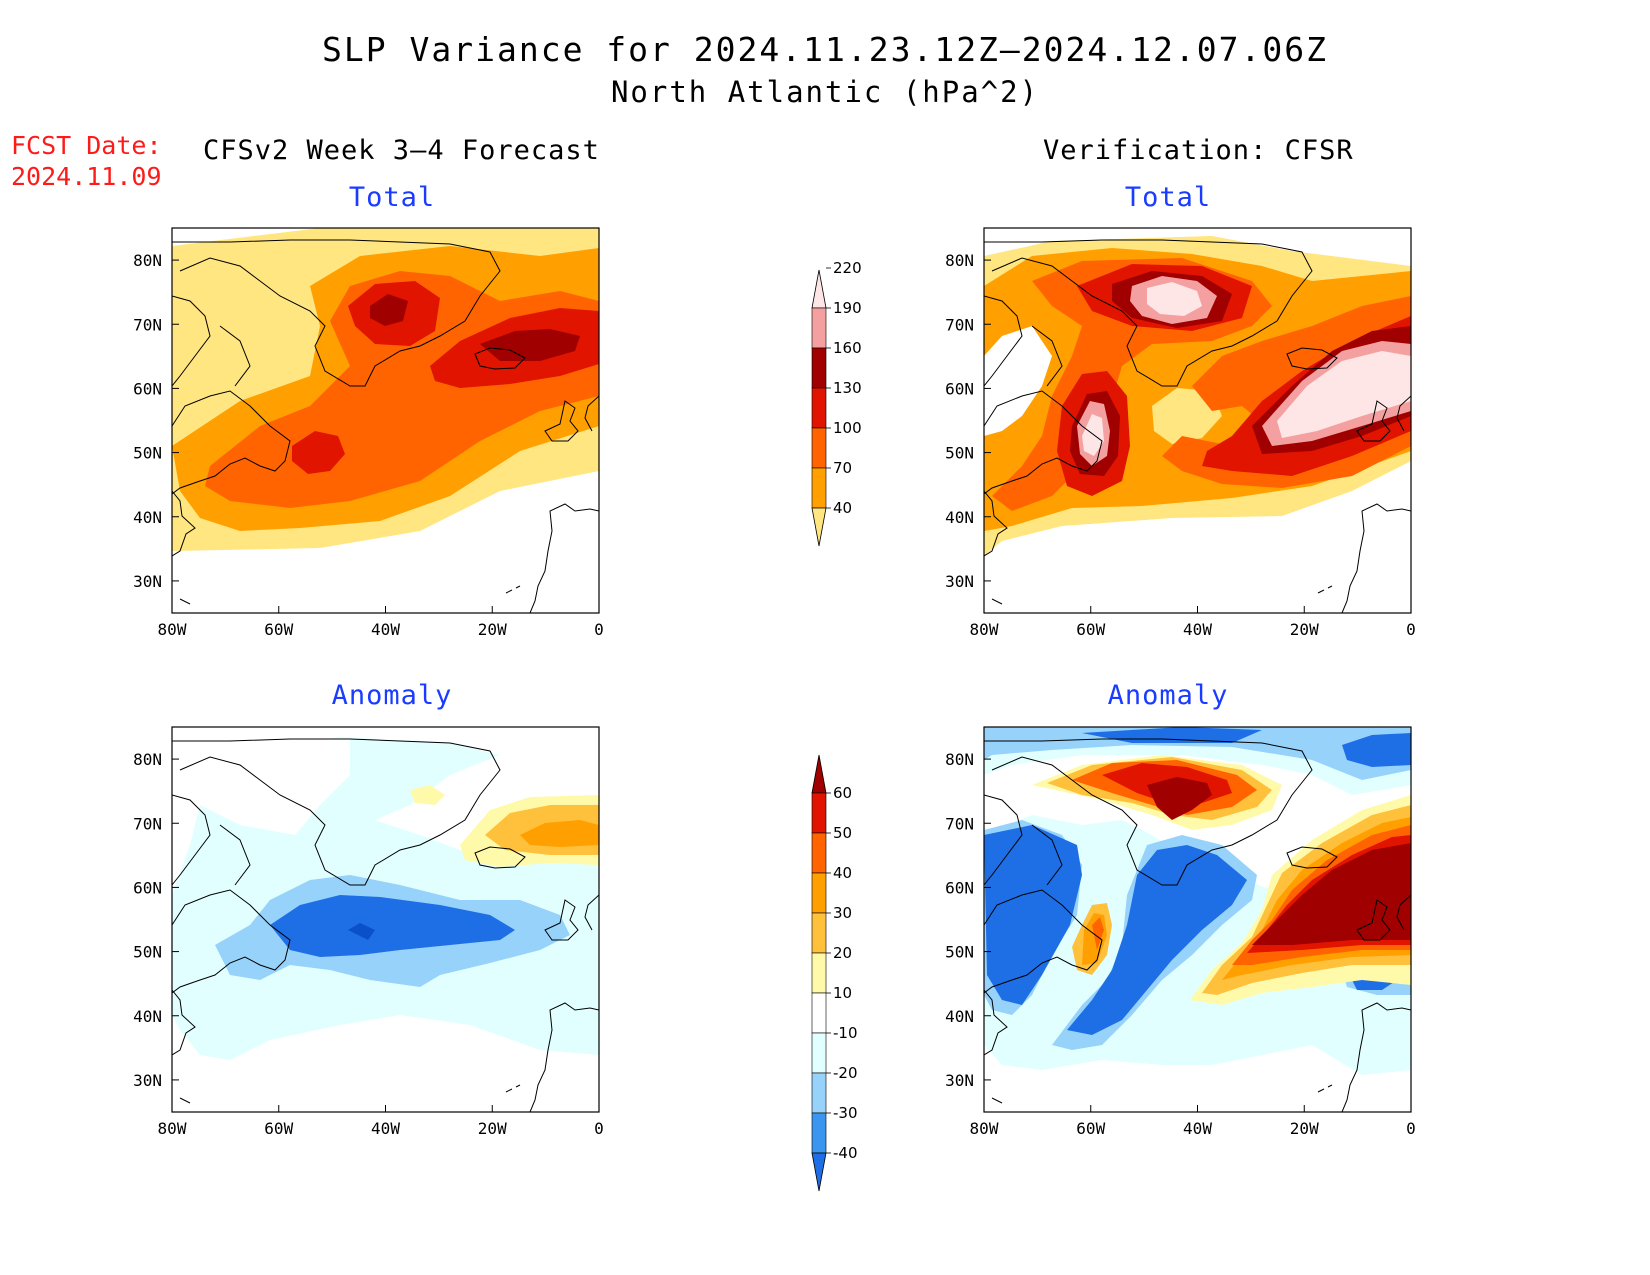 Image resolution: width=1650 pixels, height=1275 pixels. Describe the element at coordinates (1168, 695) in the screenshot. I see `panel-title-verification-anomaly: Anomaly` at that location.